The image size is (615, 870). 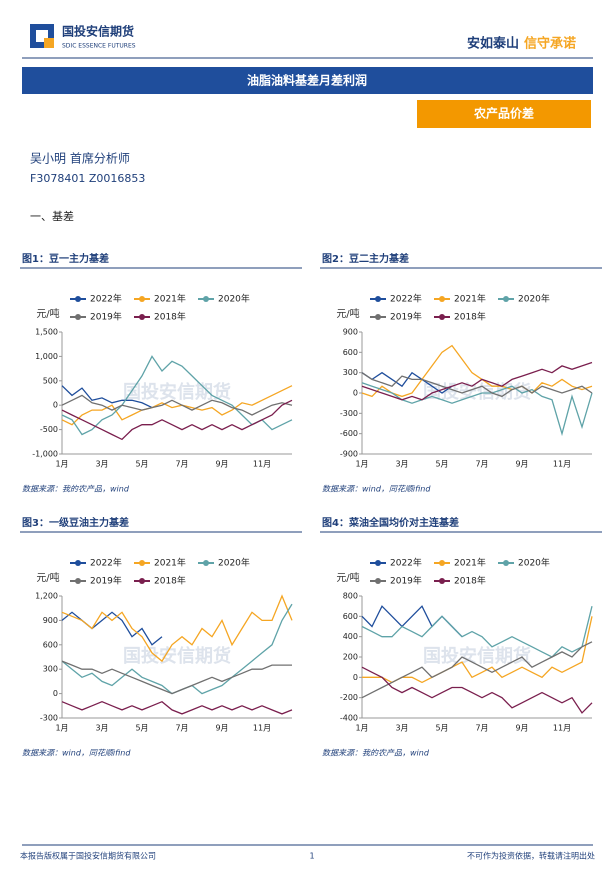 I want to click on page-number: 1, so click(x=311, y=856).